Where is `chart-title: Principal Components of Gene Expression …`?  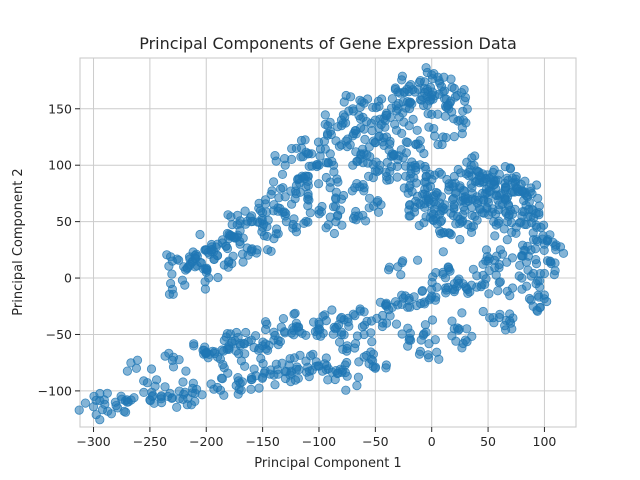
chart-title: Principal Components of Gene Expression … is located at coordinates (328, 43).